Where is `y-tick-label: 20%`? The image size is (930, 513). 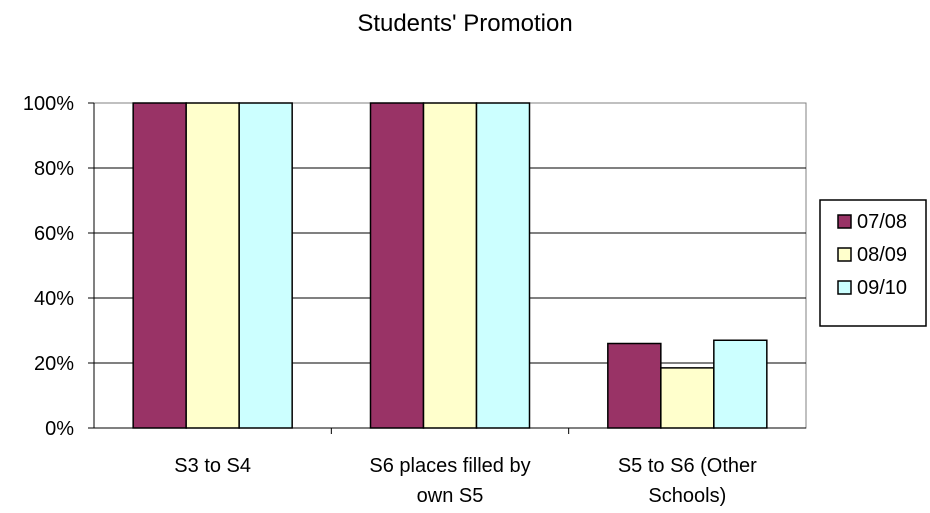 y-tick-label: 20% is located at coordinates (54, 364).